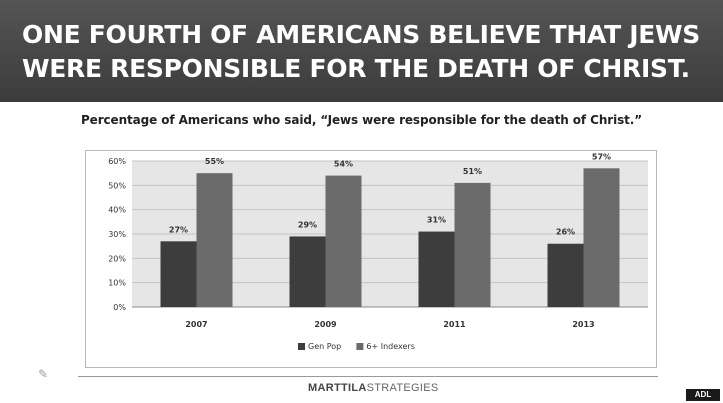 This screenshot has height=403, width=723. Describe the element at coordinates (343, 164) in the screenshot. I see `data-label: 54%` at that location.